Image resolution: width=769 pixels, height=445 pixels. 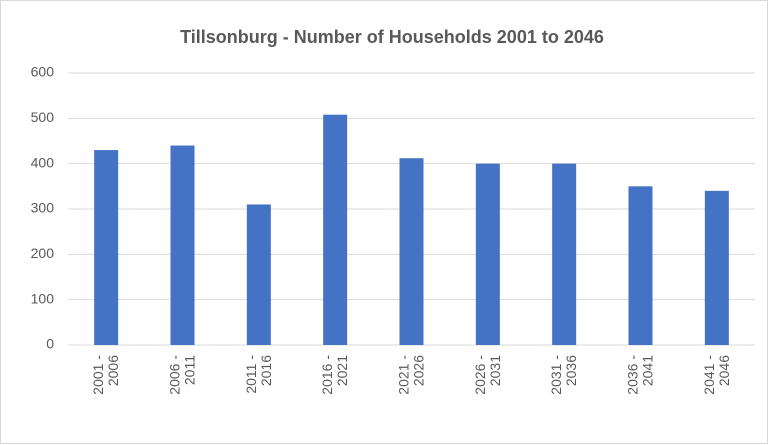 What do you see at coordinates (563, 375) in the screenshot?
I see `x-tick-label: 2031 -2036` at bounding box center [563, 375].